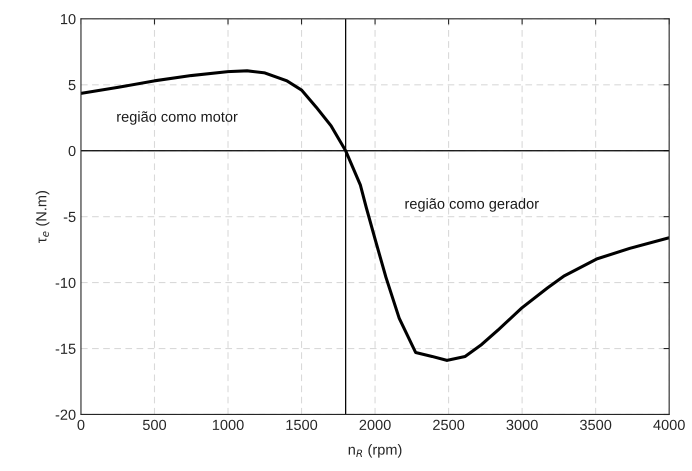 The height and width of the screenshot is (471, 692). I want to click on annotation: região como motor, so click(177, 118).